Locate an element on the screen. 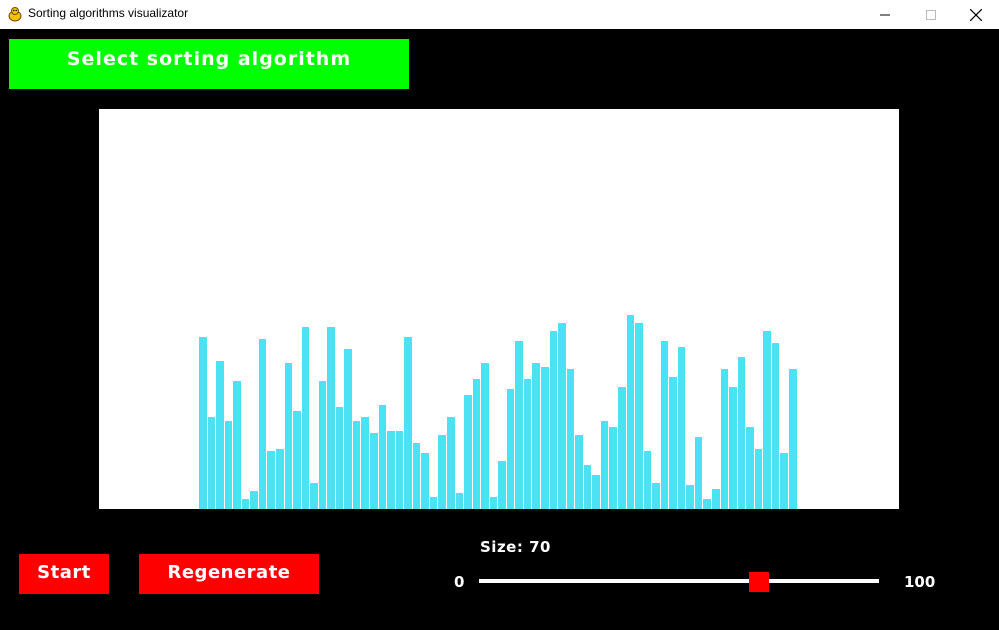 The width and height of the screenshot is (999, 630). maximize-icon is located at coordinates (931, 14).